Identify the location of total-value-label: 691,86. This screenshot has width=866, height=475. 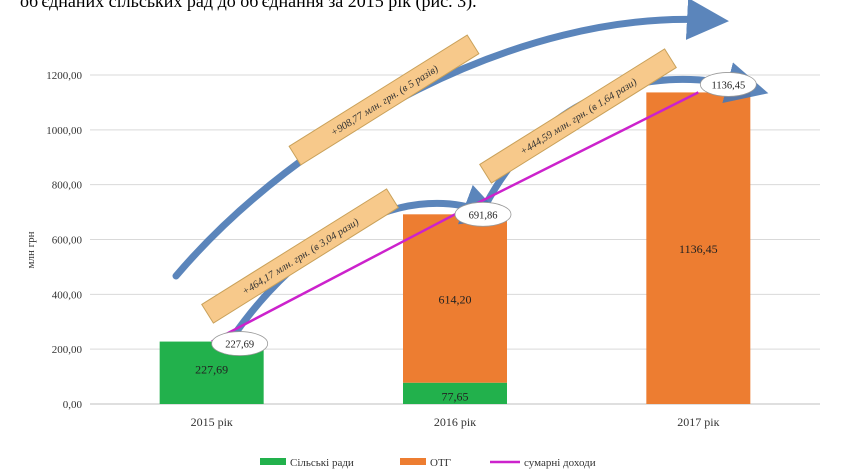
(483, 215).